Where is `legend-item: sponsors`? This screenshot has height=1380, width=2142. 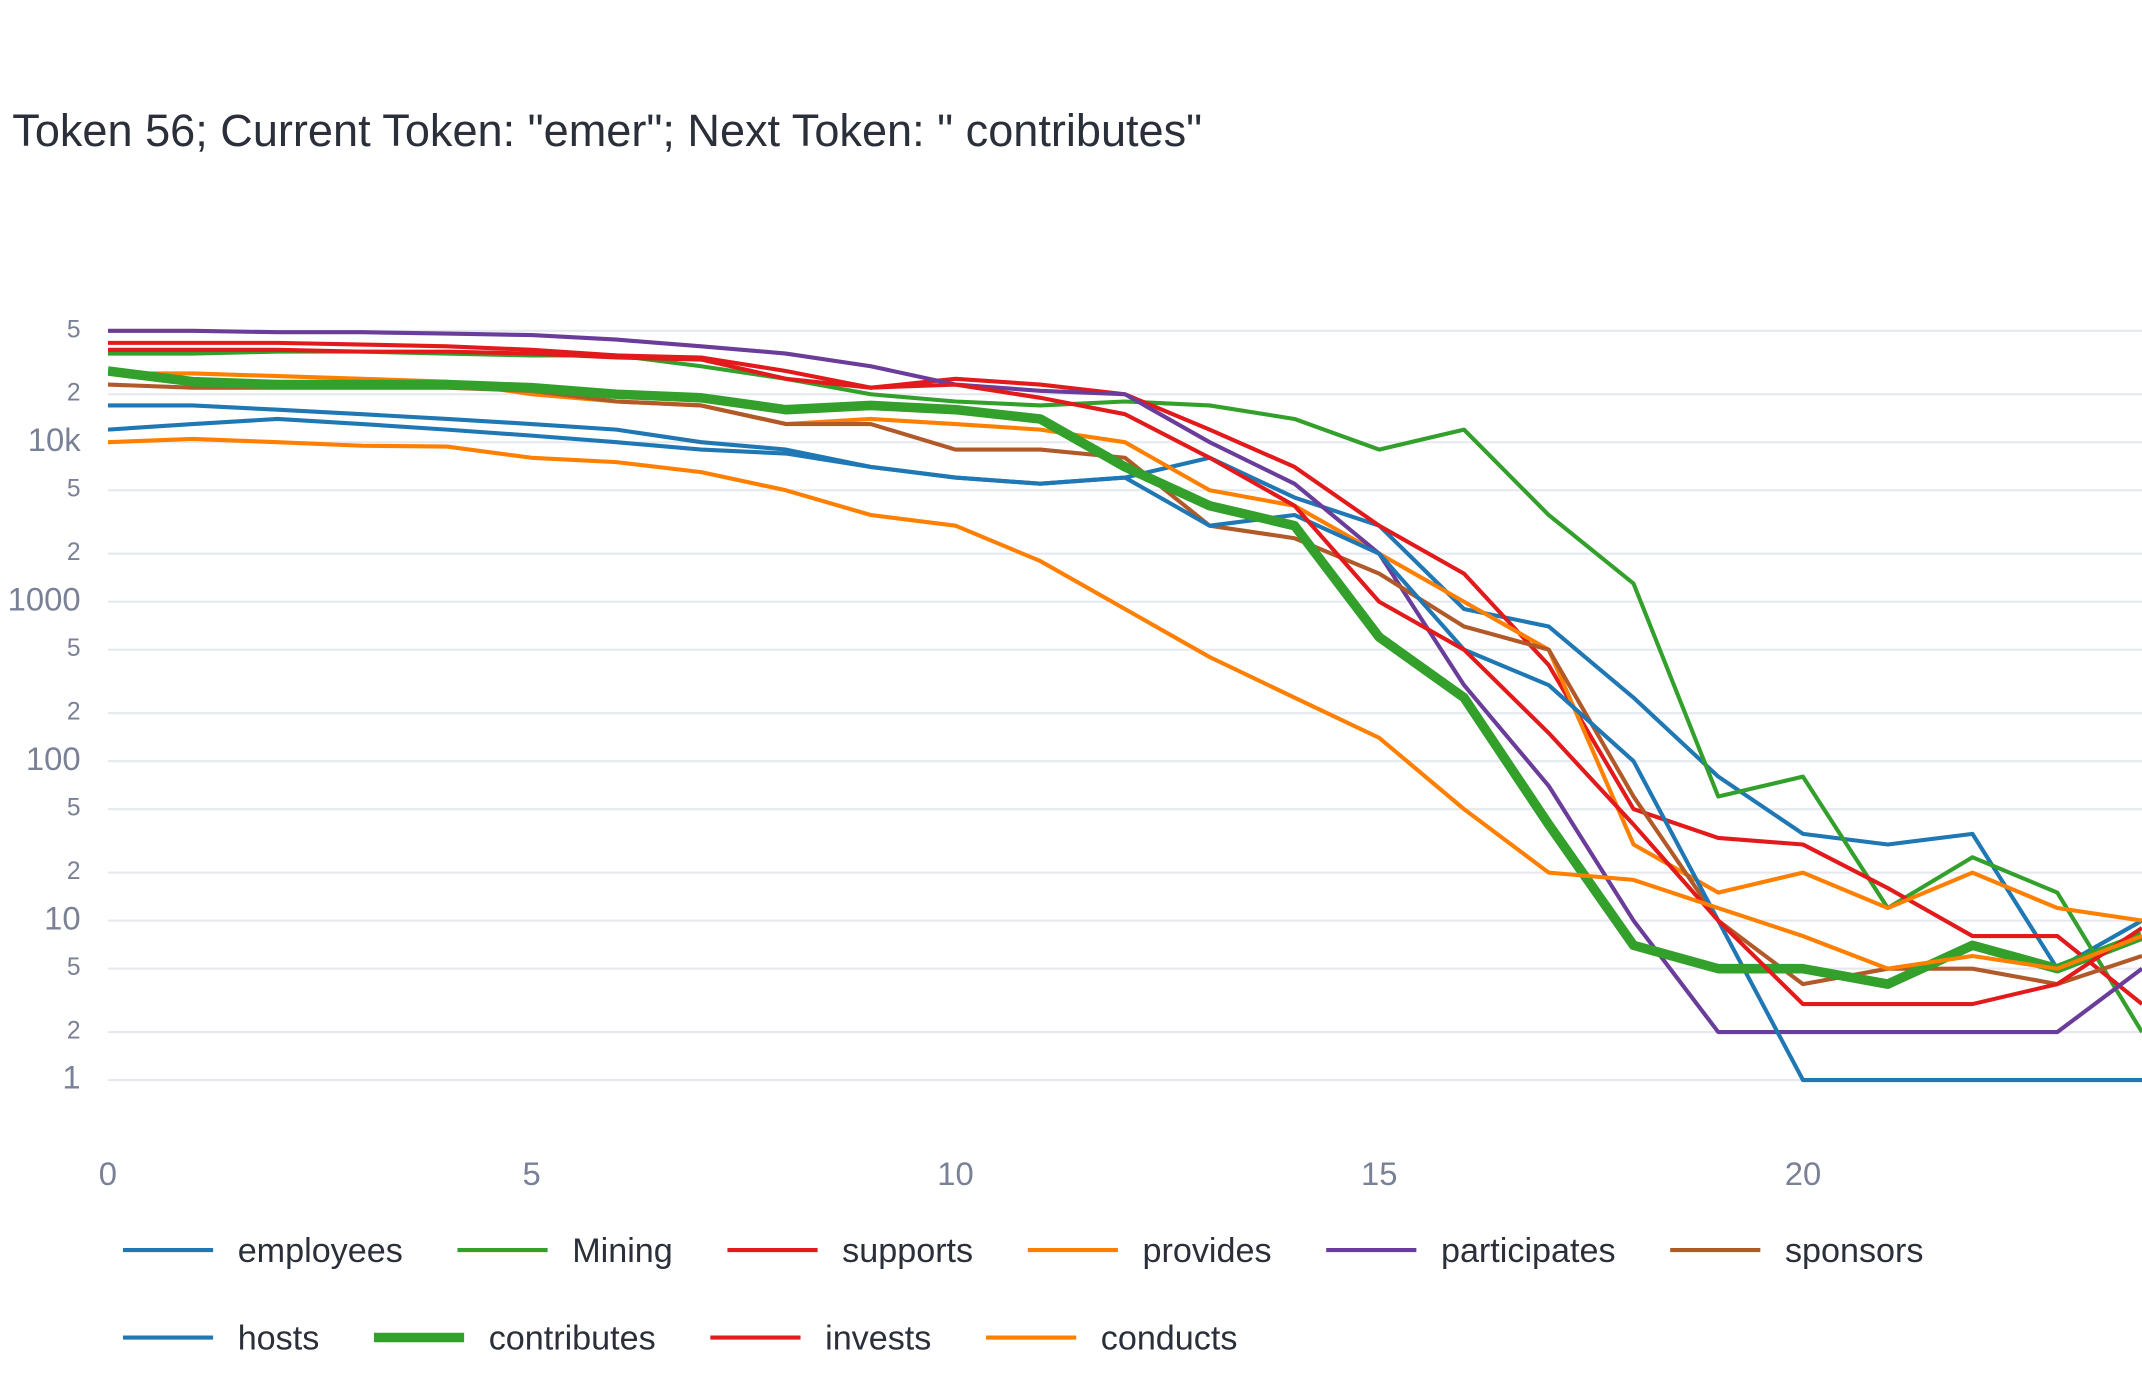
legend-item: sponsors is located at coordinates (1796, 1251).